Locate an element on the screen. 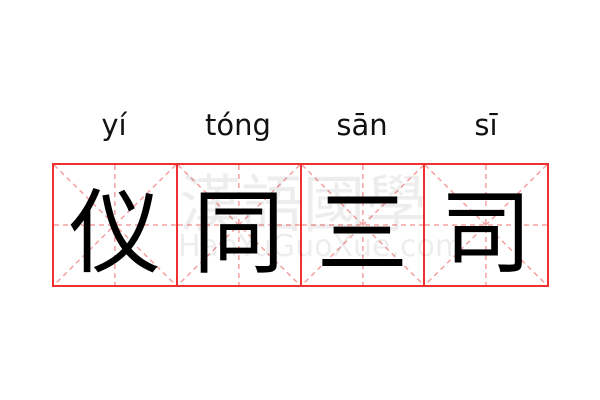  grid-cell: 三 is located at coordinates (364, 226).